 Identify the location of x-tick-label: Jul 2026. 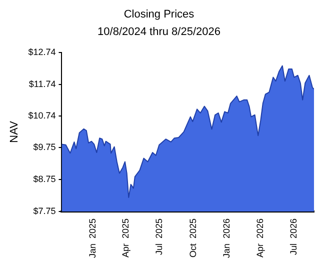
(293, 236).